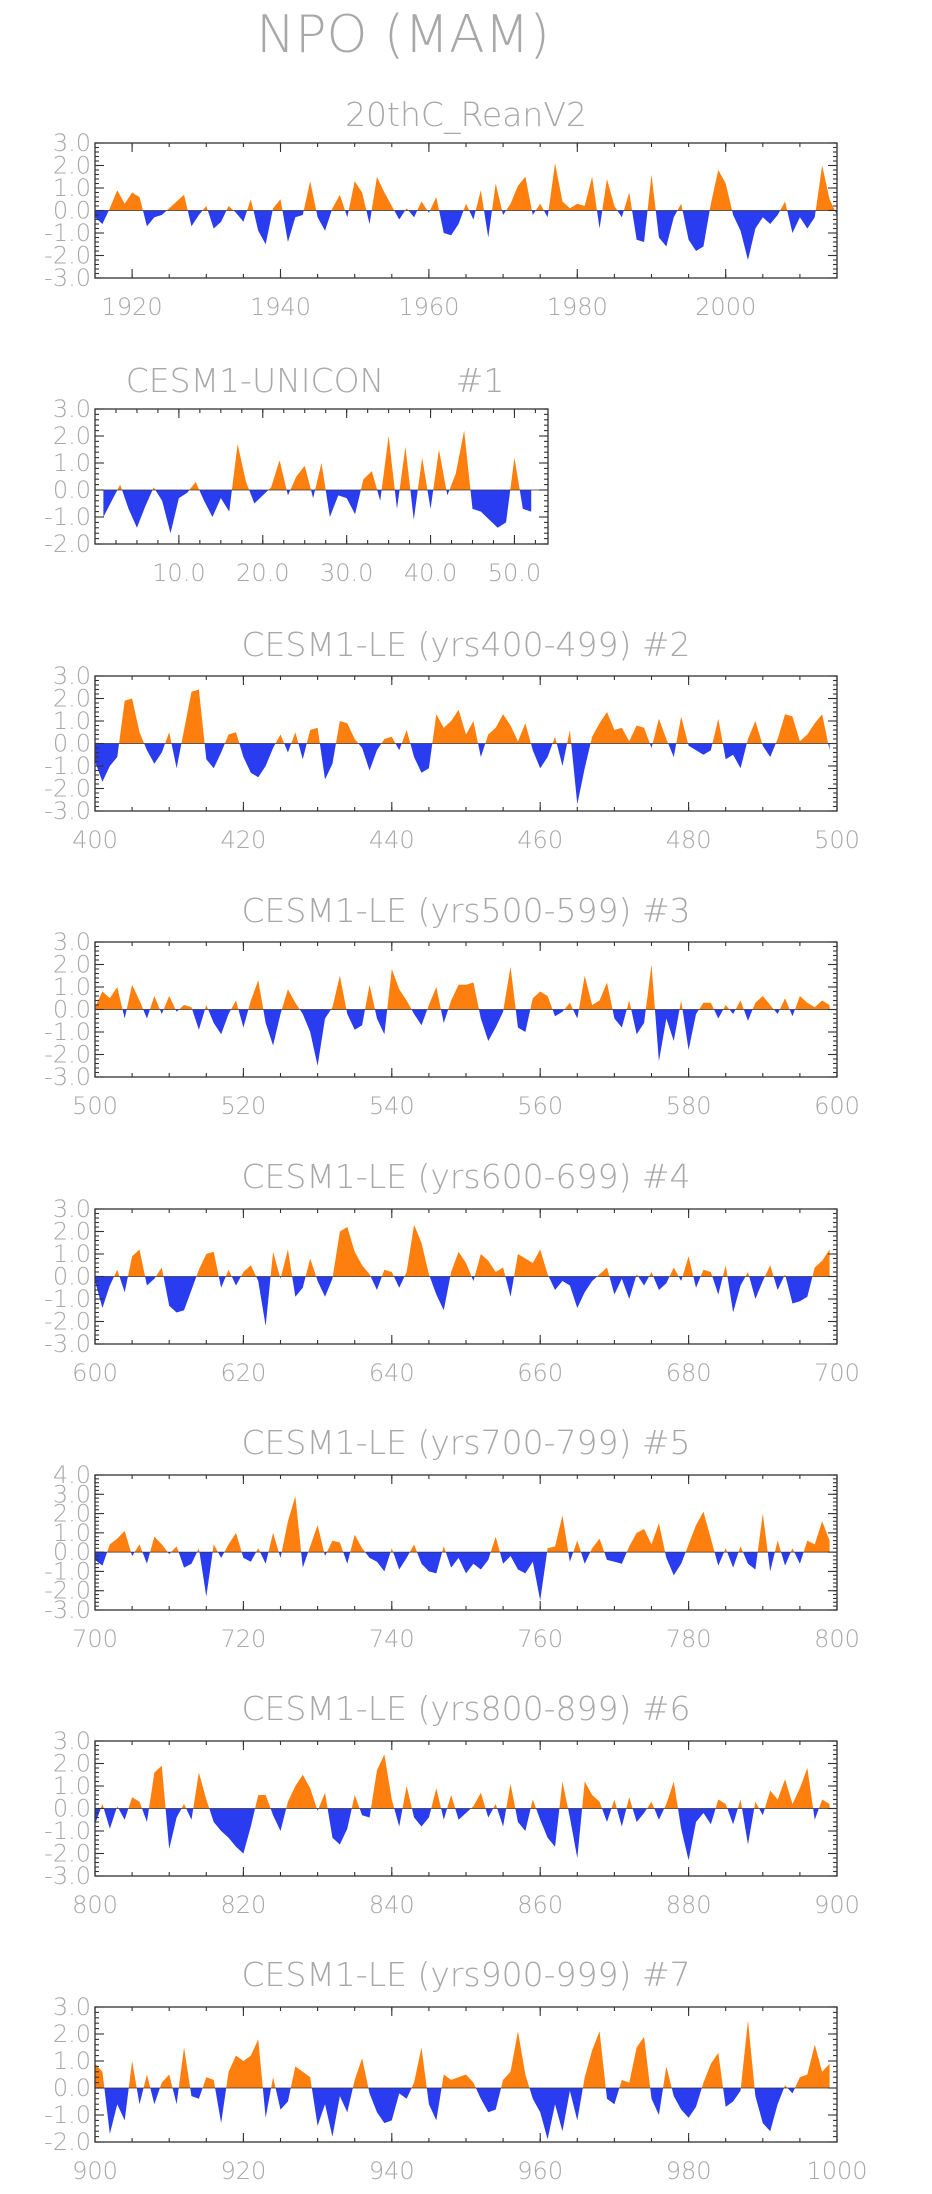 The image size is (932, 2194). Describe the element at coordinates (67, 789) in the screenshot. I see `ytick-label: -2.0` at that location.